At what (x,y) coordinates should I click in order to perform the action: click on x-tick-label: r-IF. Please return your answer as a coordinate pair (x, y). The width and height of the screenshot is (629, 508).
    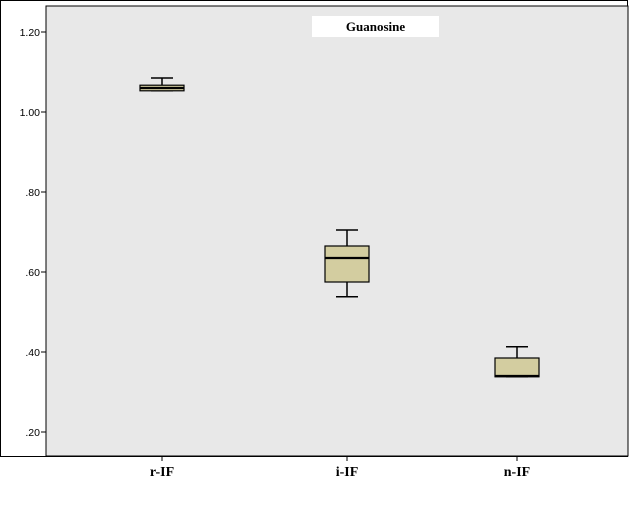
    Looking at the image, I should click on (162, 472).